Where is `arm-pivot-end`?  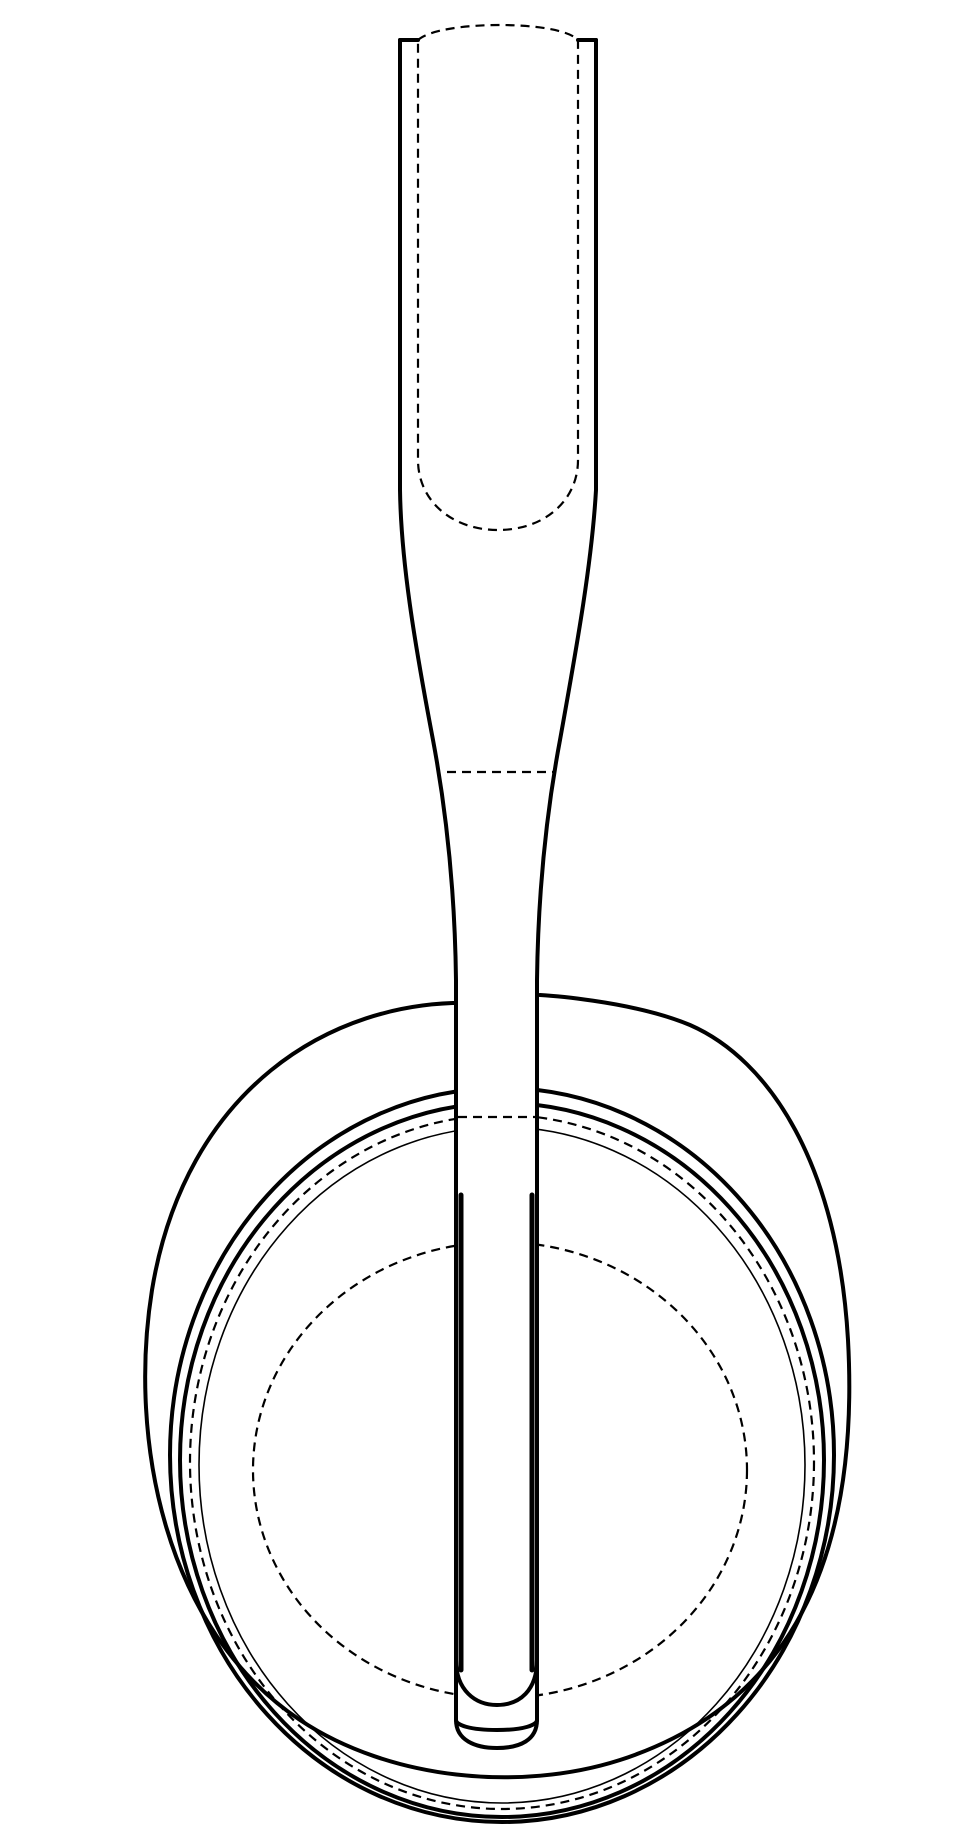 arm-pivot-end is located at coordinates (496, 1704).